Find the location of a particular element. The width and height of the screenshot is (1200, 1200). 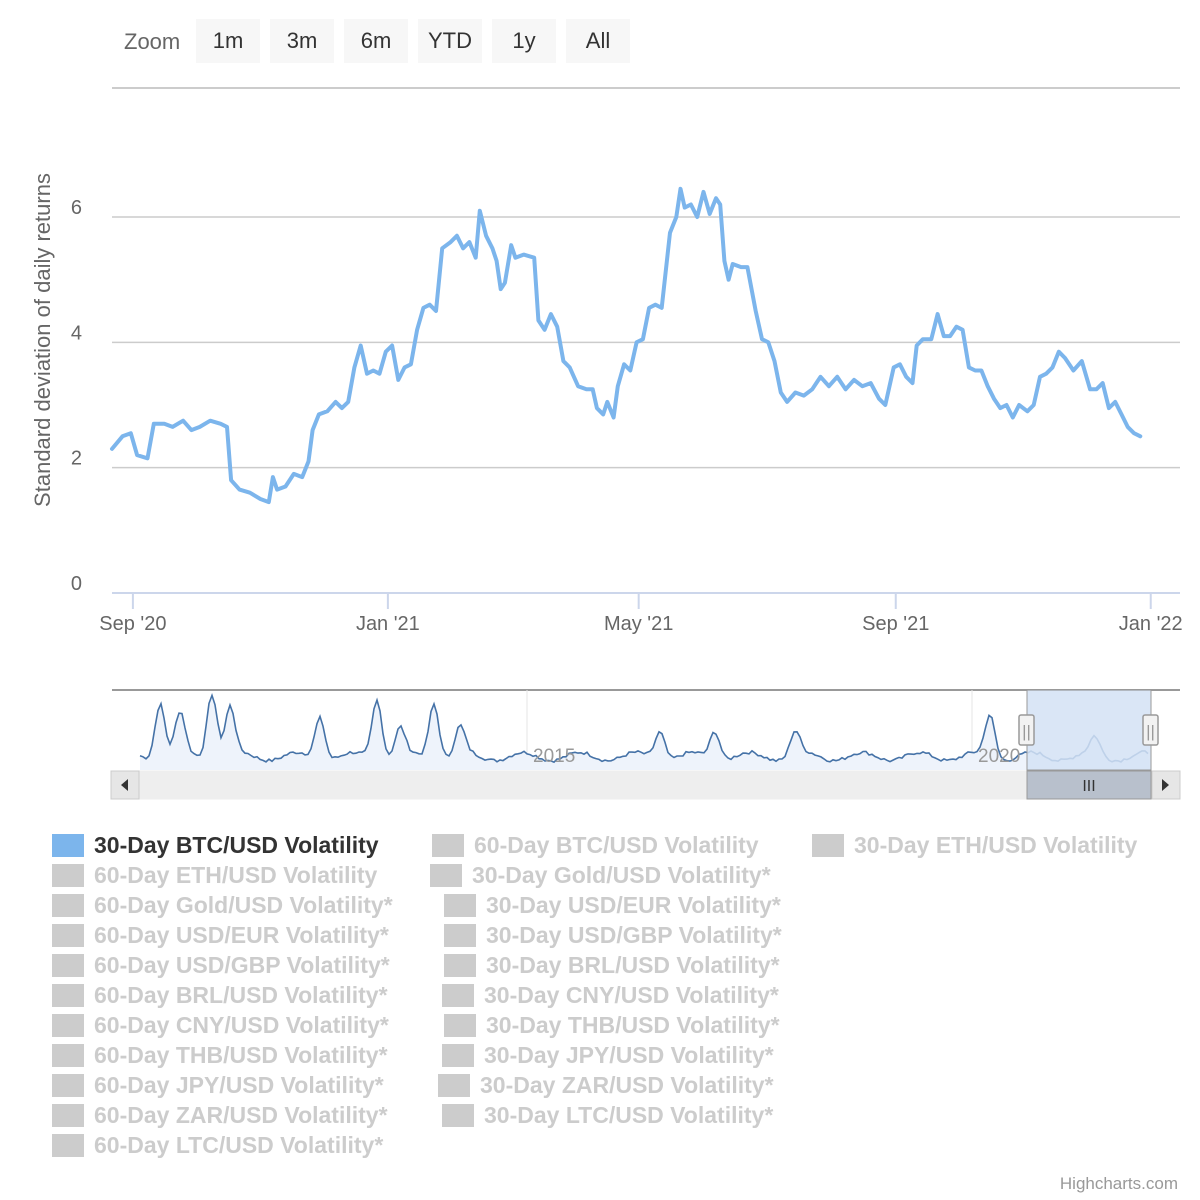

zoom-button-all: All is located at coordinates (598, 41).